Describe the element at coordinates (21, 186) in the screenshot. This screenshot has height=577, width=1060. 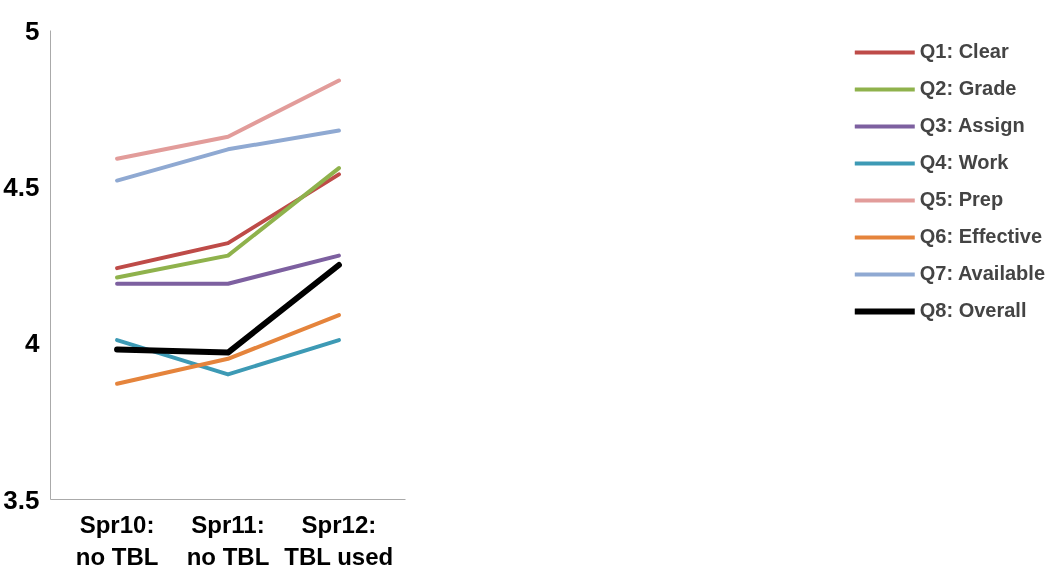
I see `y-tick-label: 4.5` at that location.